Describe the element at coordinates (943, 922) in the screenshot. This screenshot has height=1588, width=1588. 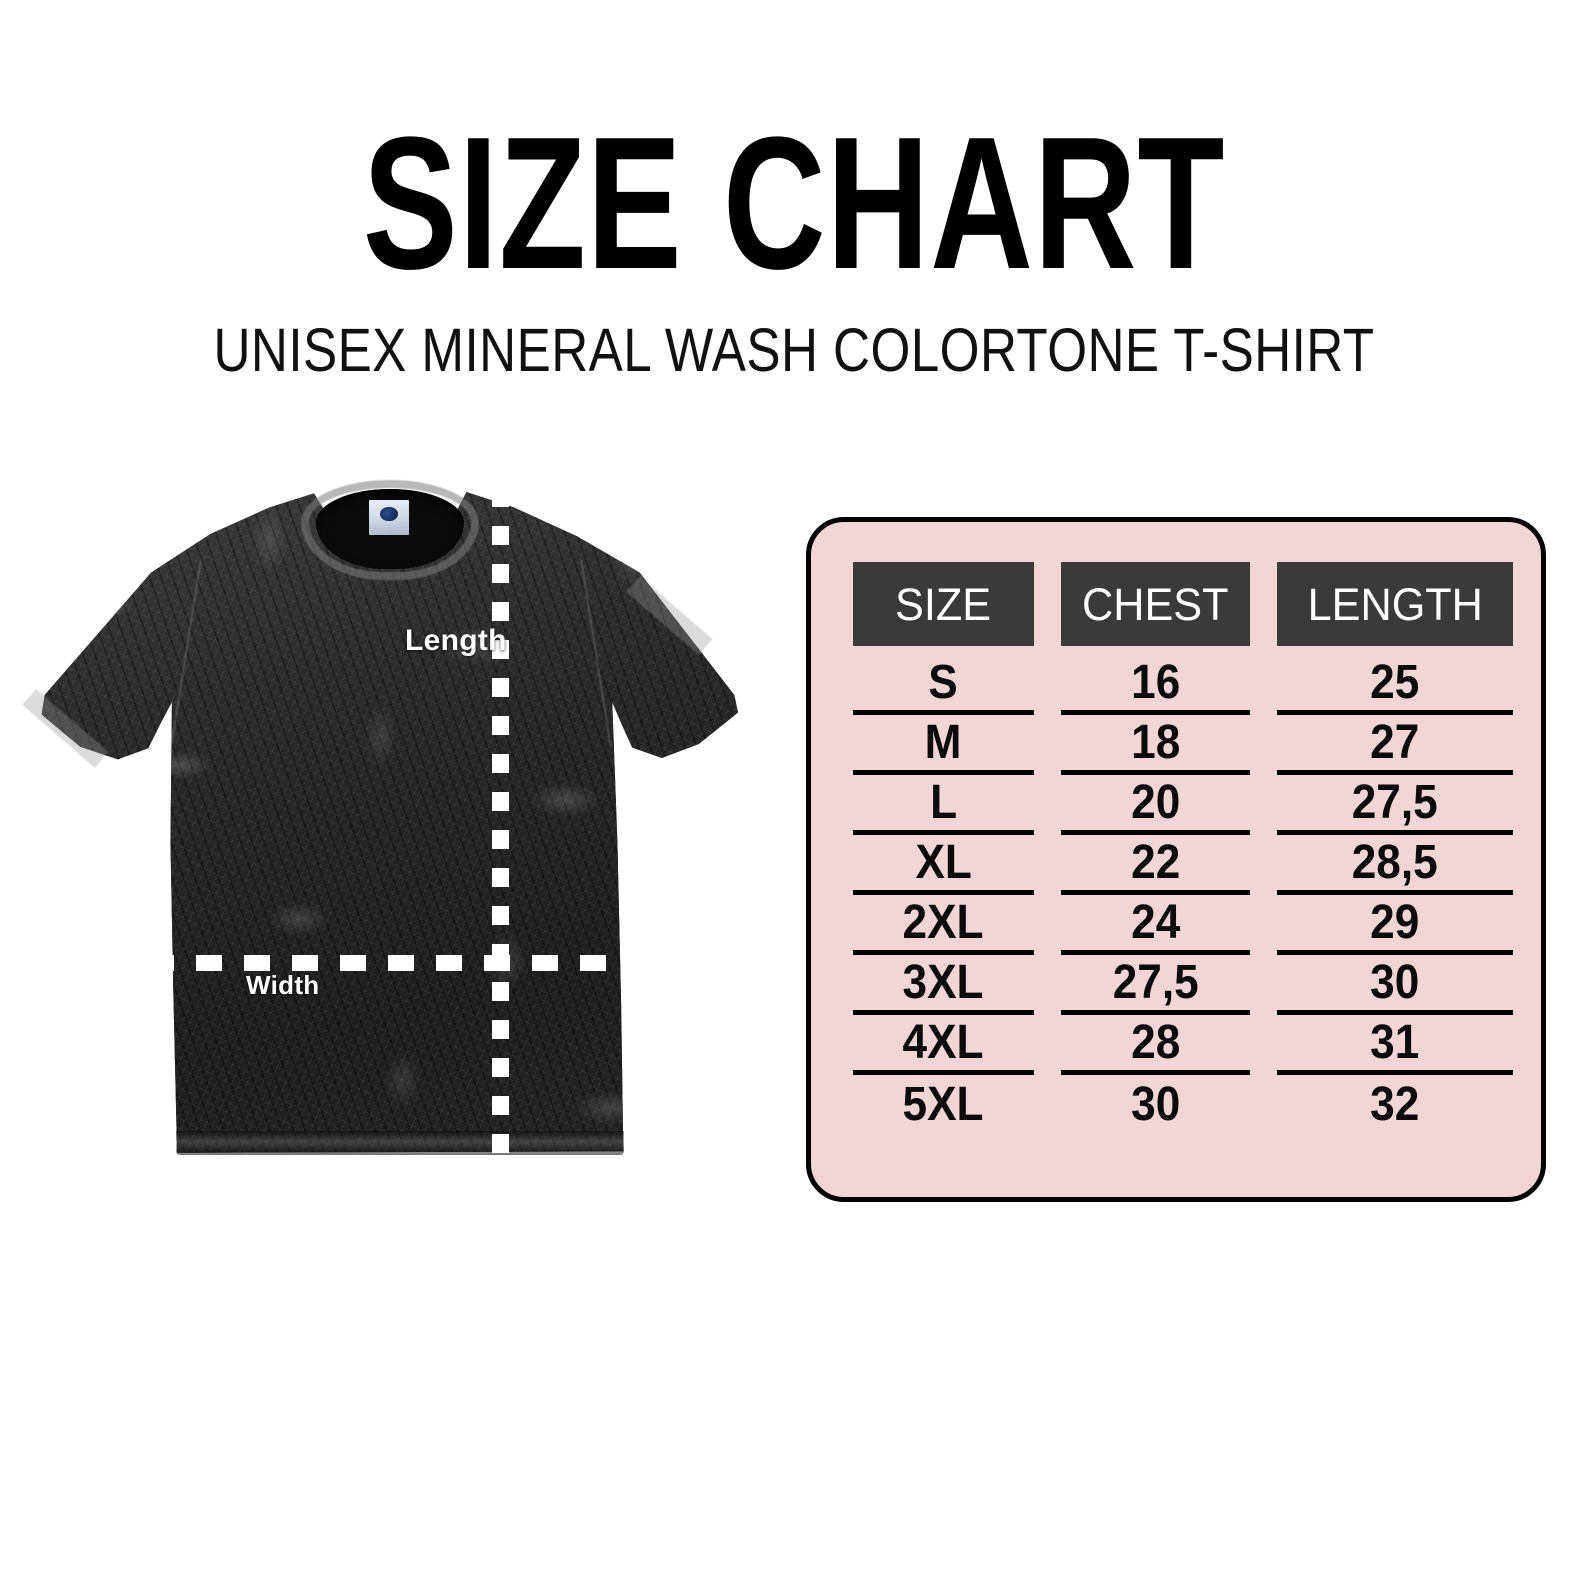
I see `cell-size-value: 2XL` at that location.